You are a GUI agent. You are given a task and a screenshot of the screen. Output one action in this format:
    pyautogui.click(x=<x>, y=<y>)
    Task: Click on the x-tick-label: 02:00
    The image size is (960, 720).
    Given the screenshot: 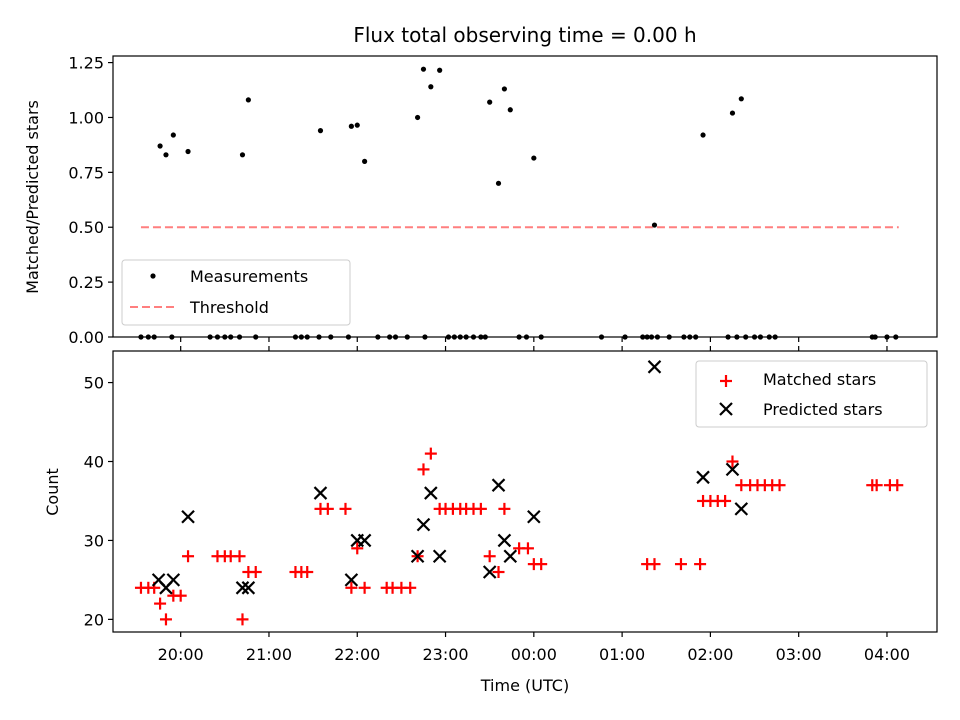 What is the action you would take?
    pyautogui.click(x=710, y=654)
    